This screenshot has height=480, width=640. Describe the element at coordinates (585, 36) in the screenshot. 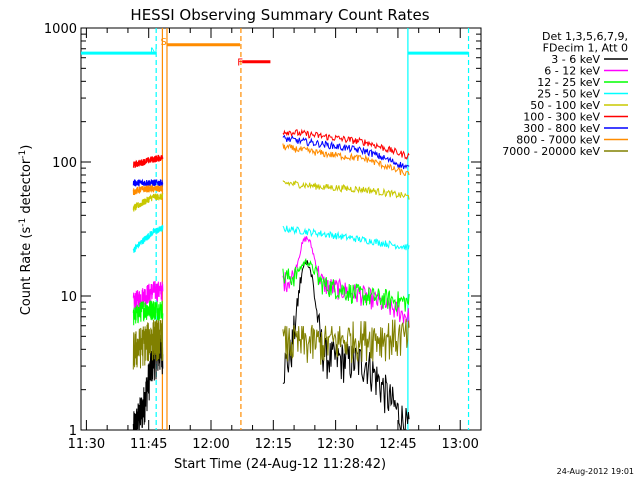

I see `legend-header: Det 1,3,5,6,7,9,` at that location.